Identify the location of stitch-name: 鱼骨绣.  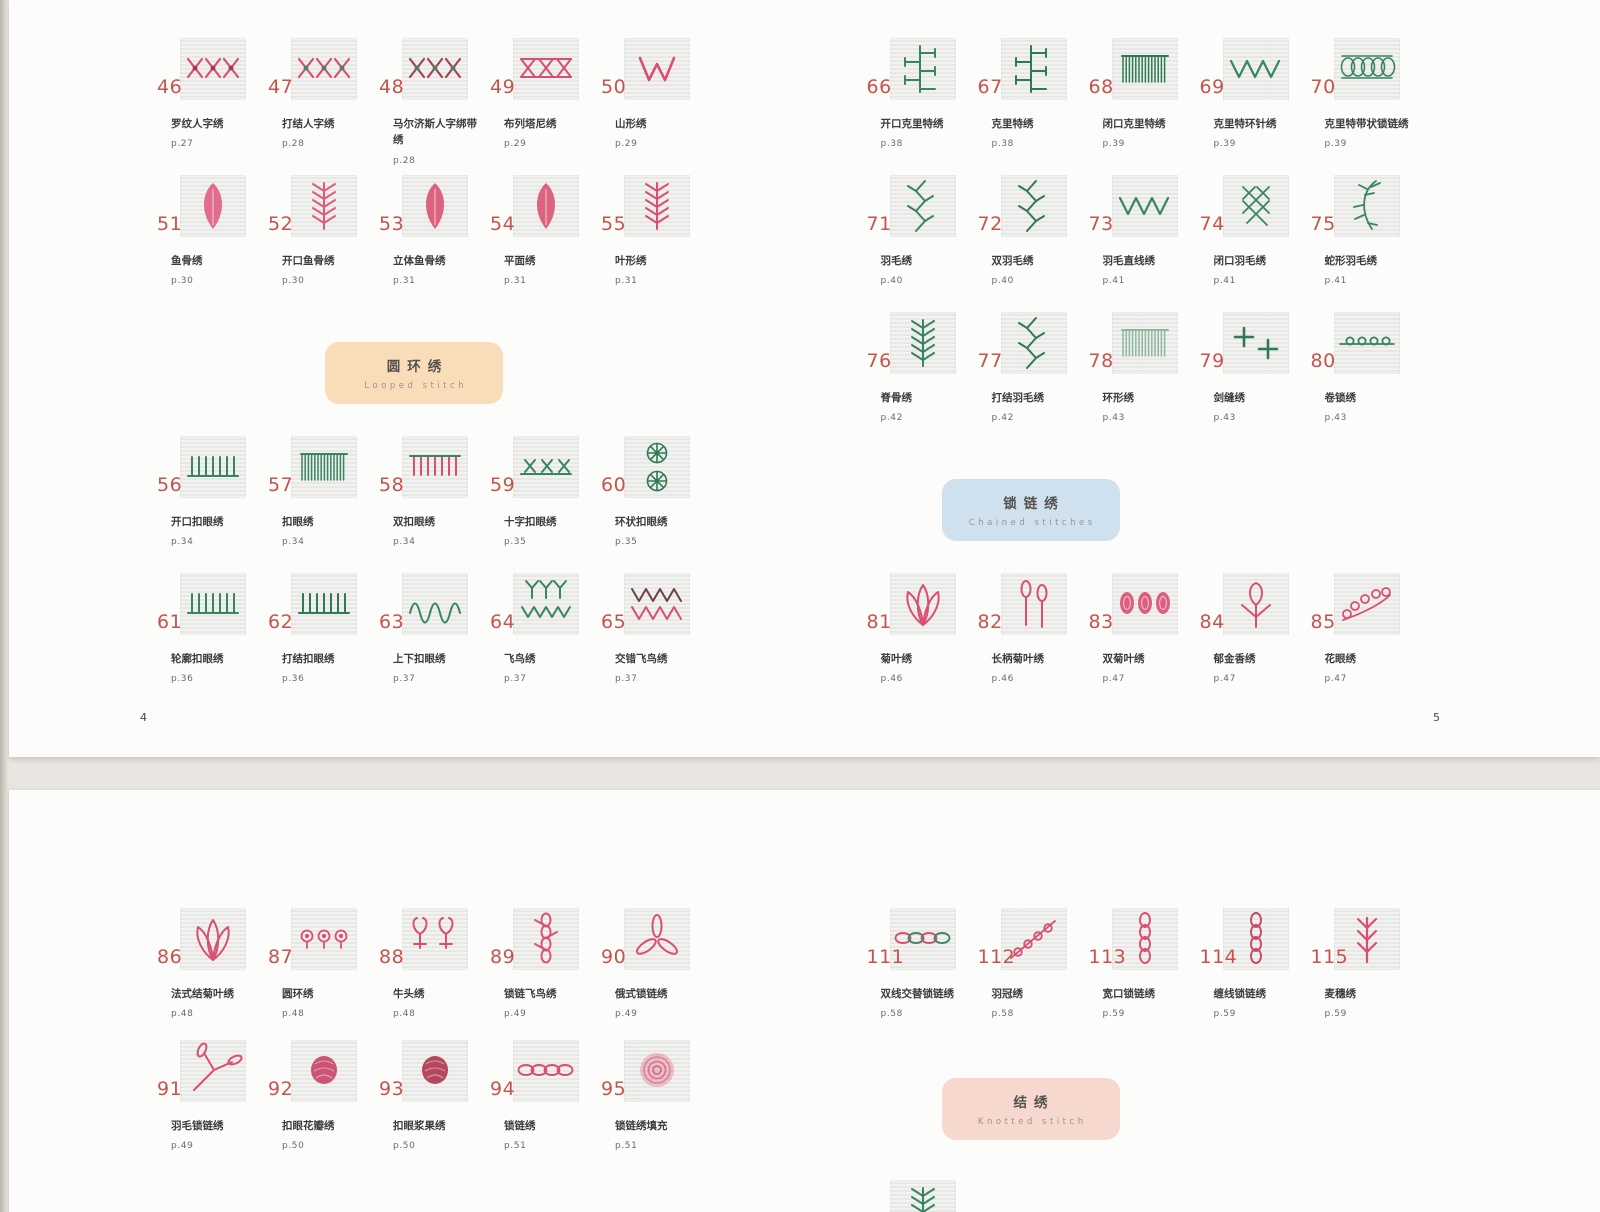
(187, 261).